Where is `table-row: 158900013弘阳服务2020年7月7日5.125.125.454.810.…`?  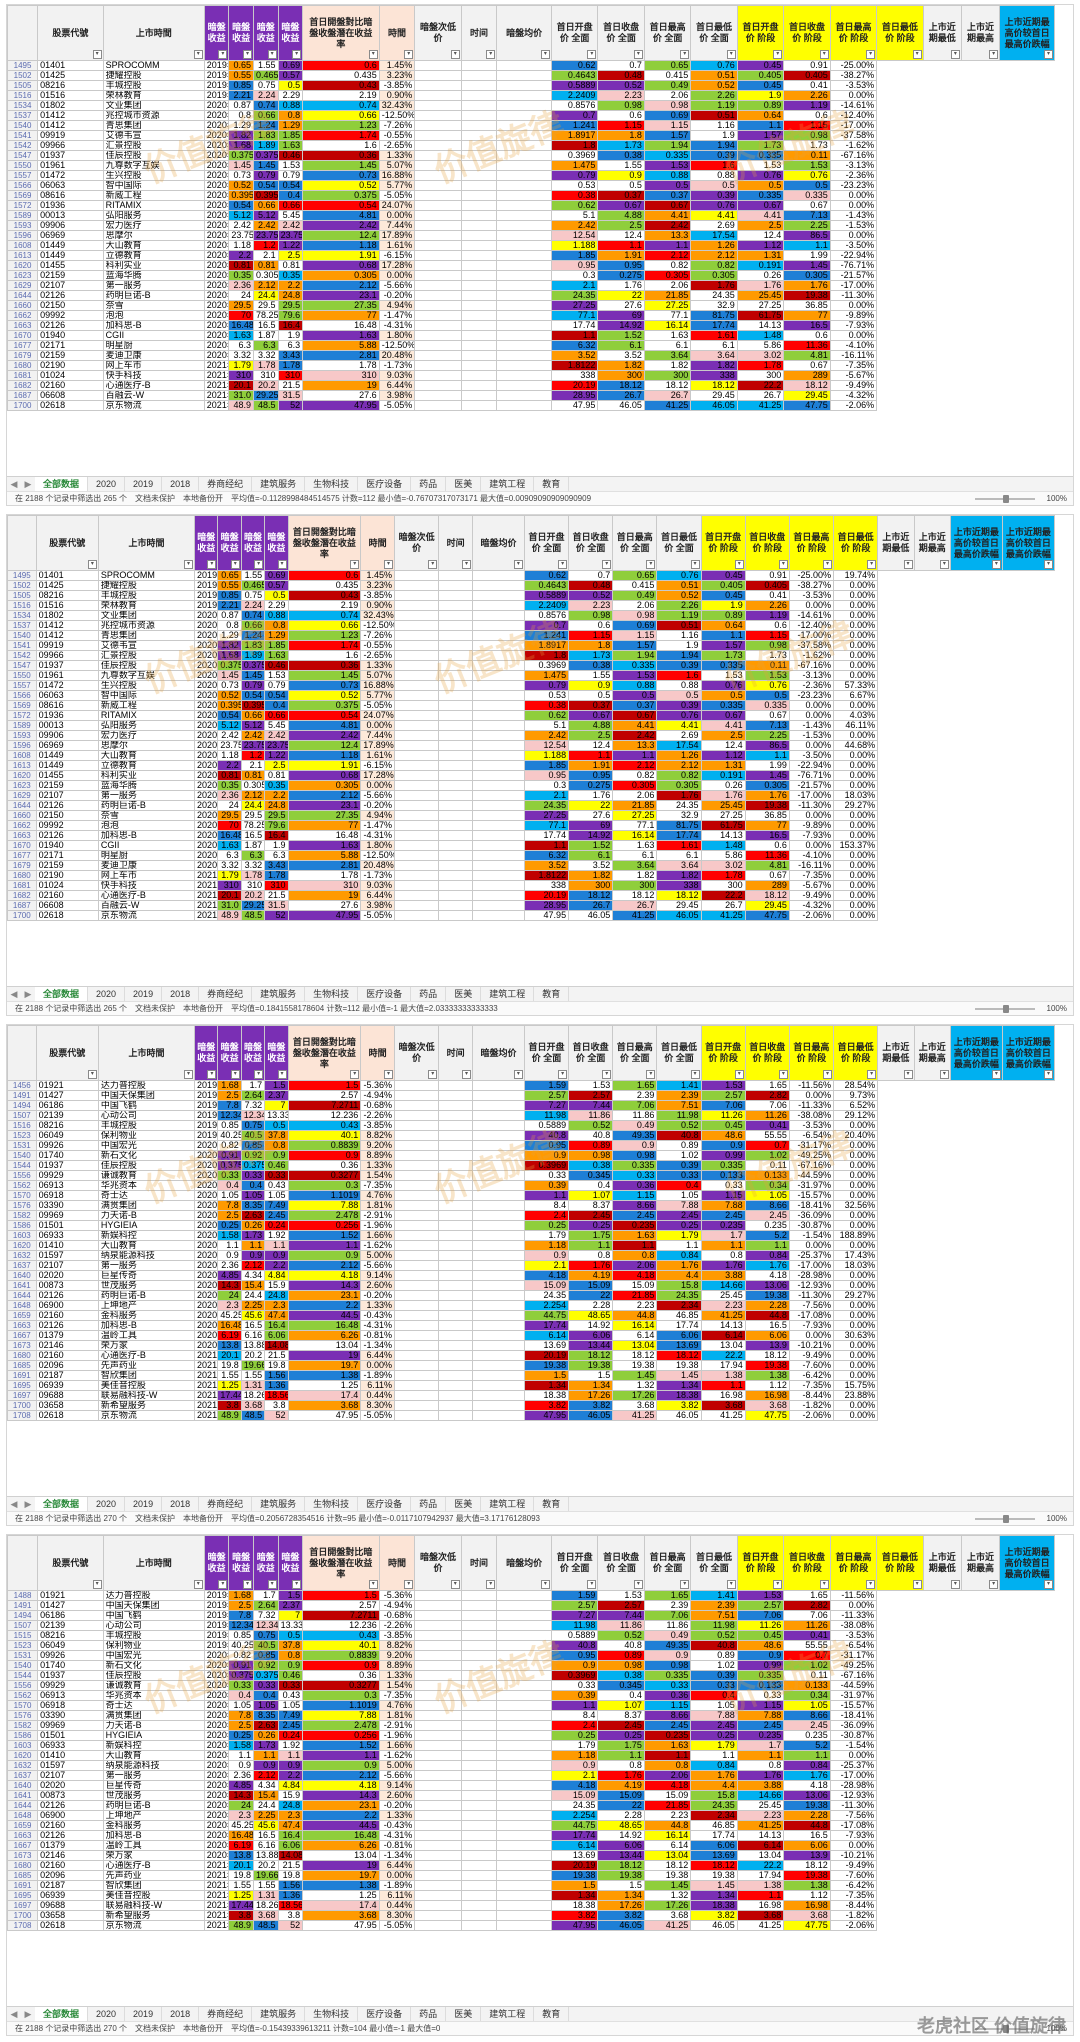 table-row: 158900013弘阳服务2020年7月7日5.125.125.454.810.… is located at coordinates (531, 215).